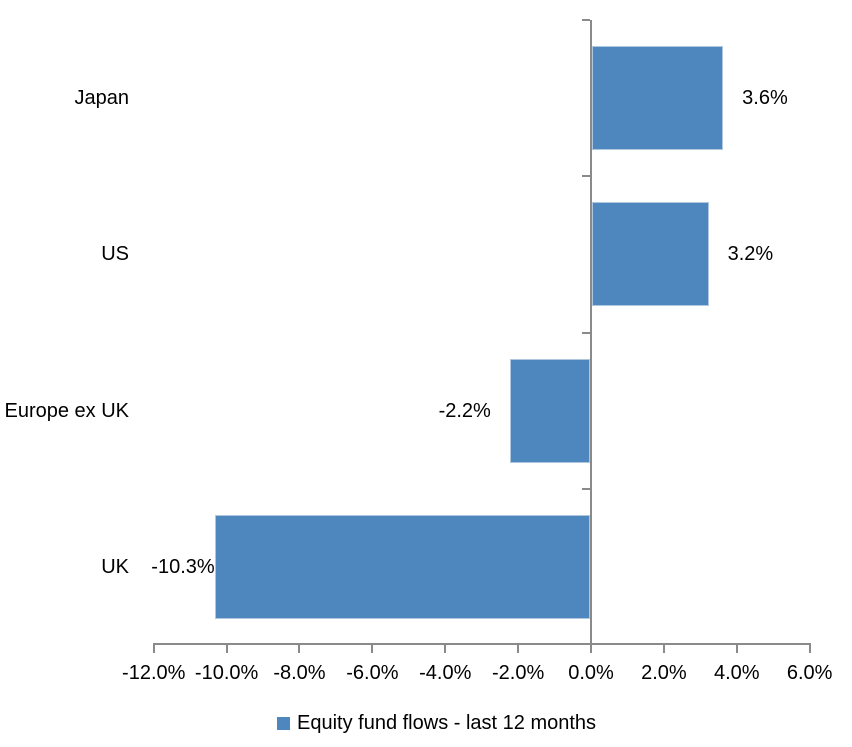 This screenshot has width=852, height=747. What do you see at coordinates (372, 673) in the screenshot?
I see `x-tick-label: -6.0%` at bounding box center [372, 673].